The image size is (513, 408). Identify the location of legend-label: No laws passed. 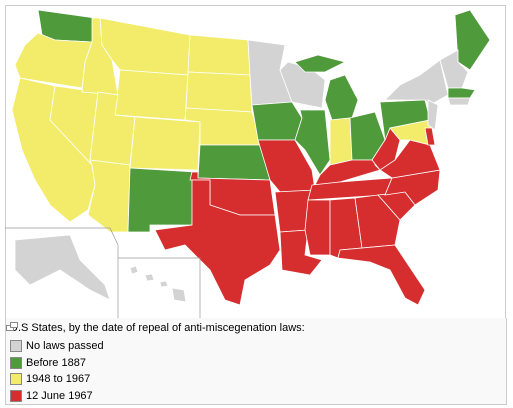
(65, 346).